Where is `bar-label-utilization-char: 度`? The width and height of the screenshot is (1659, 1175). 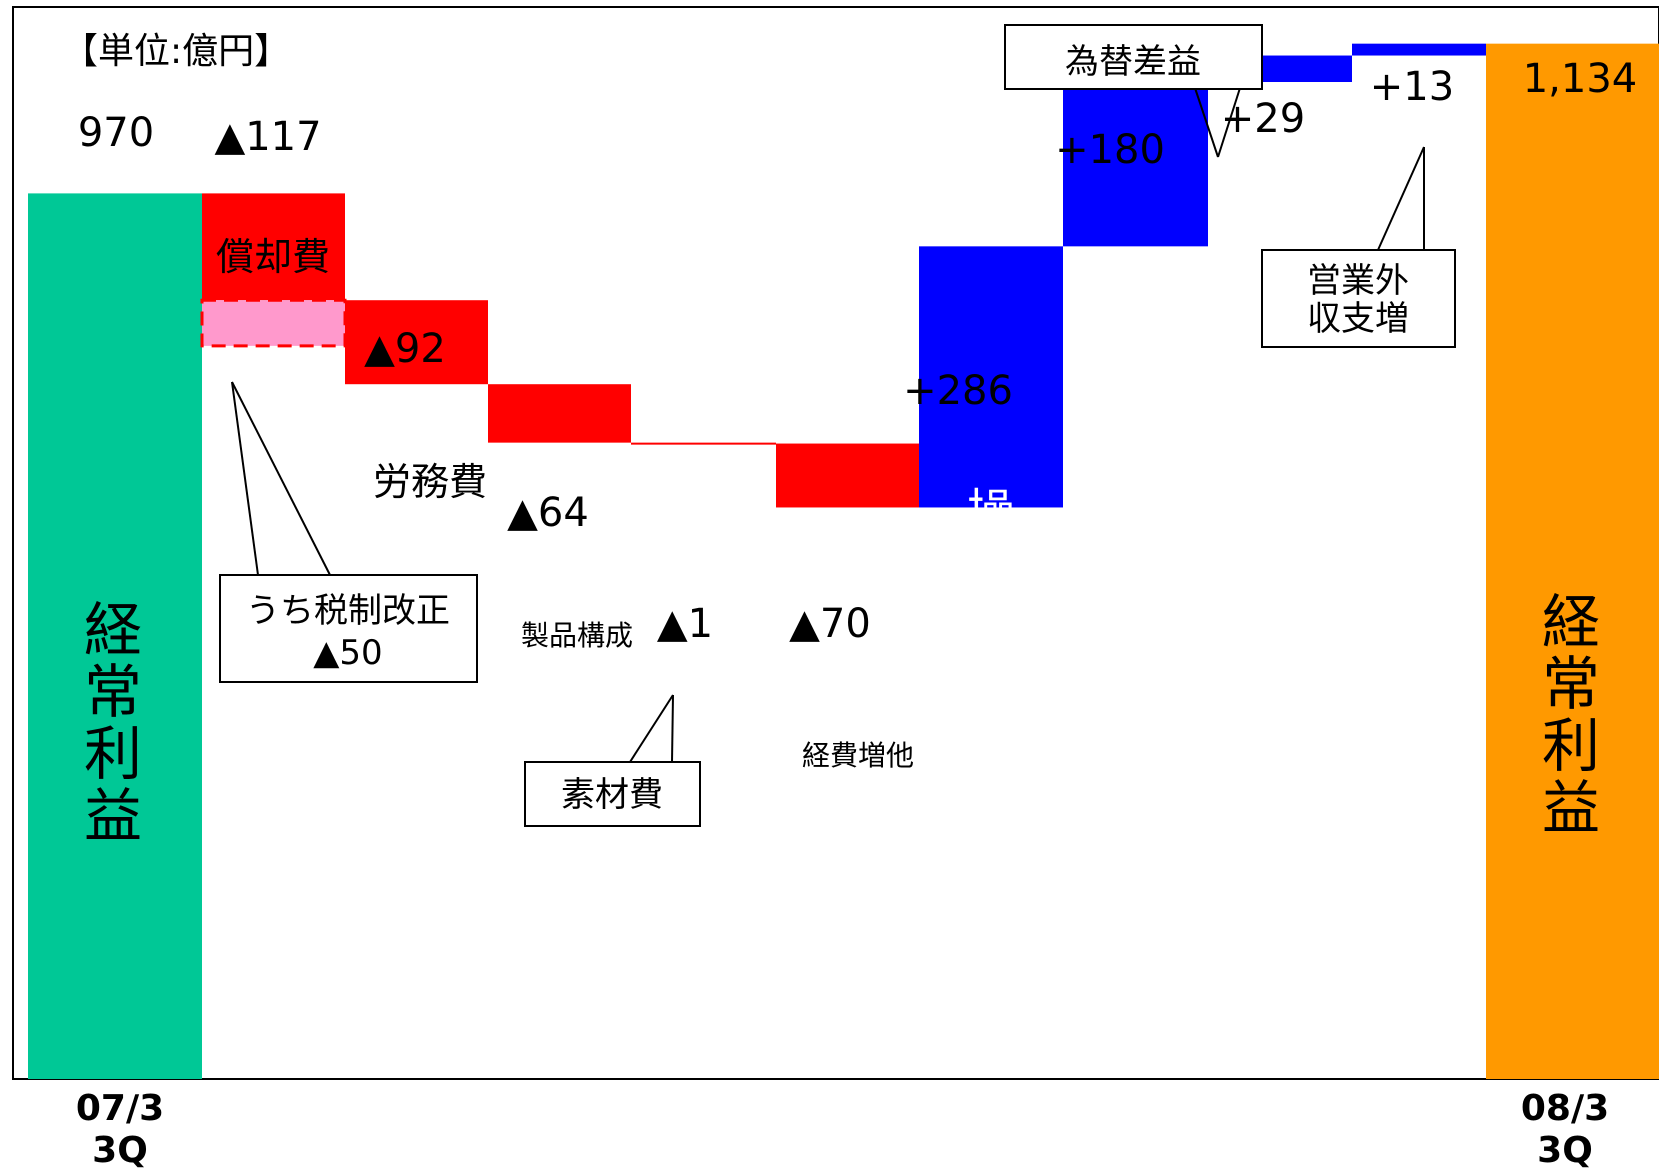
bar-label-utilization-char: 度 is located at coordinates (991, 616).